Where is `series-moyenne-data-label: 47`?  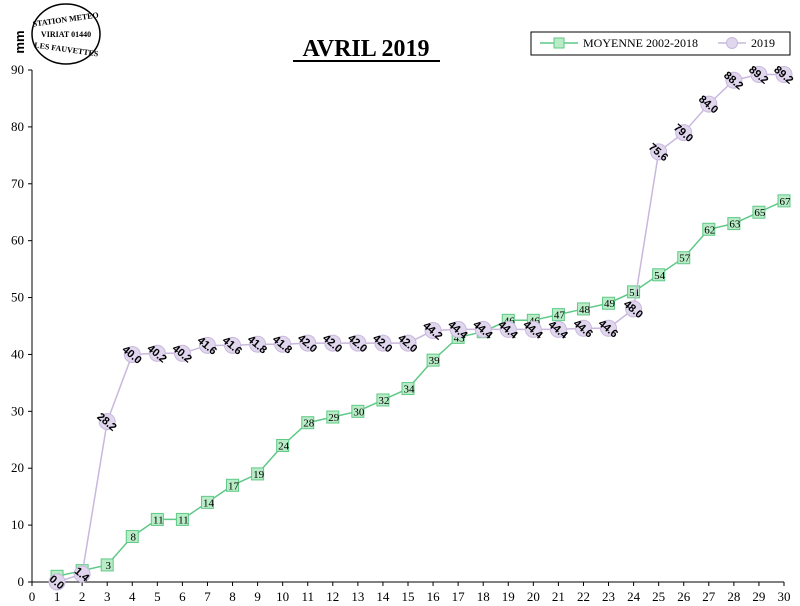 series-moyenne-data-label: 47 is located at coordinates (560, 316).